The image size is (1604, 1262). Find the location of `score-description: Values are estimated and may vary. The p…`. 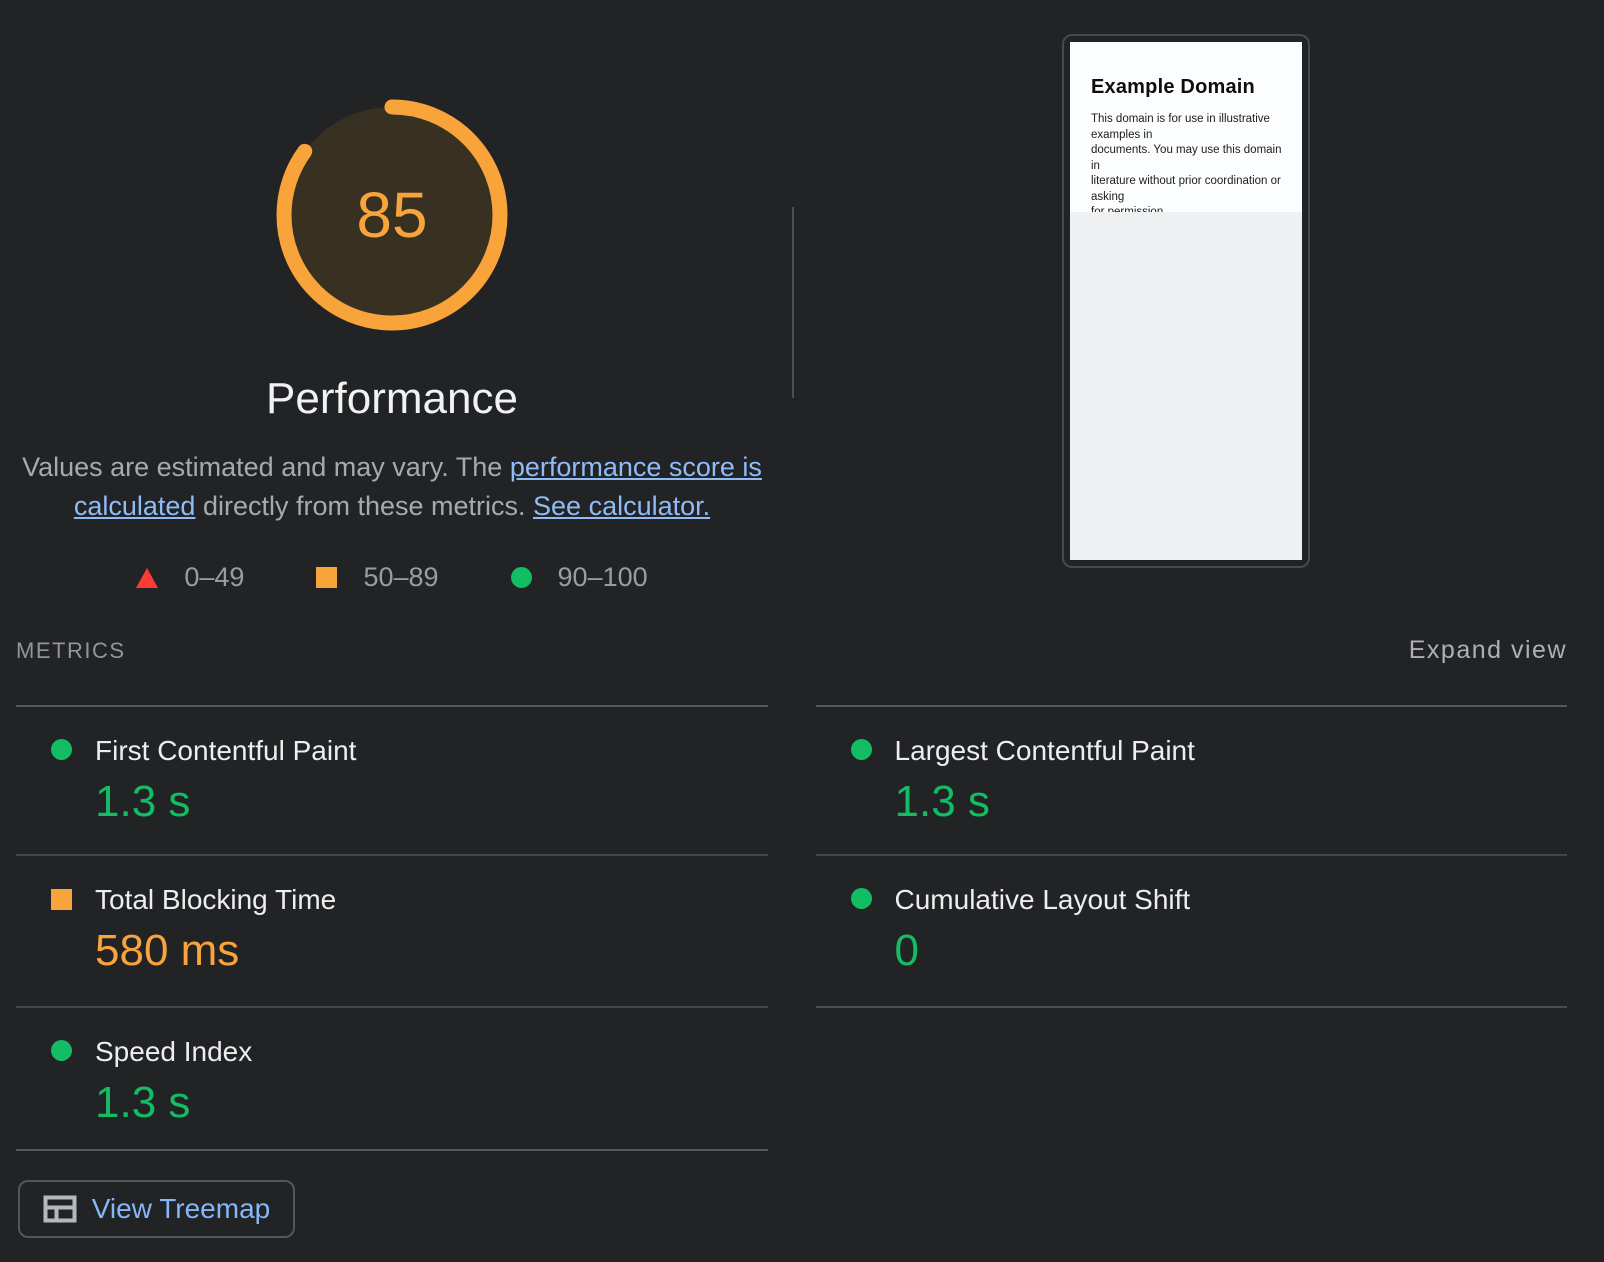

score-description: Values are estimated and may vary. The p… is located at coordinates (392, 487).